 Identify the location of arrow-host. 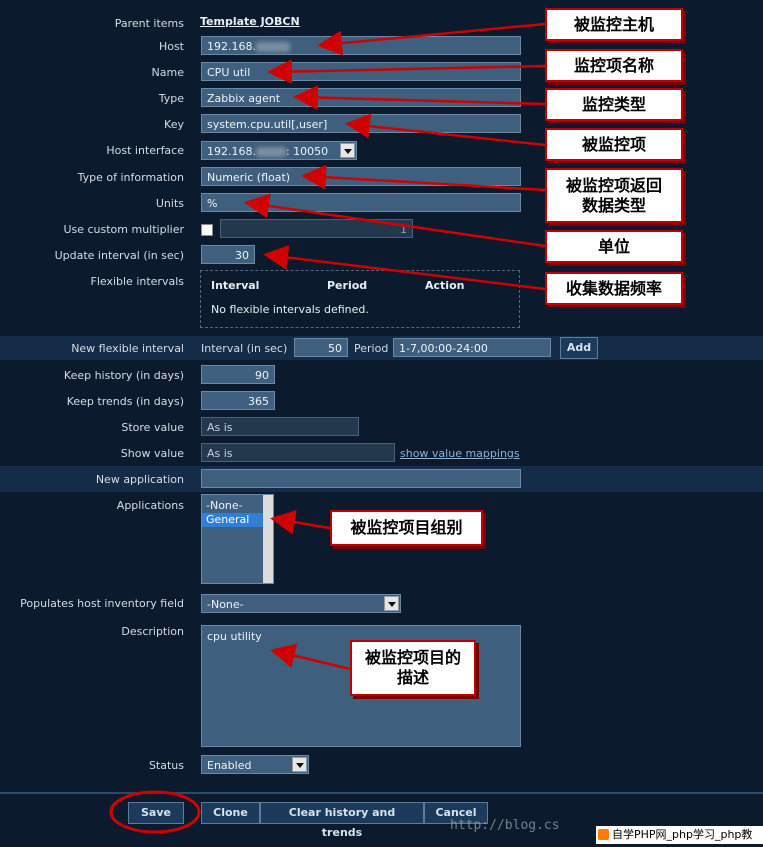
(431, 39).